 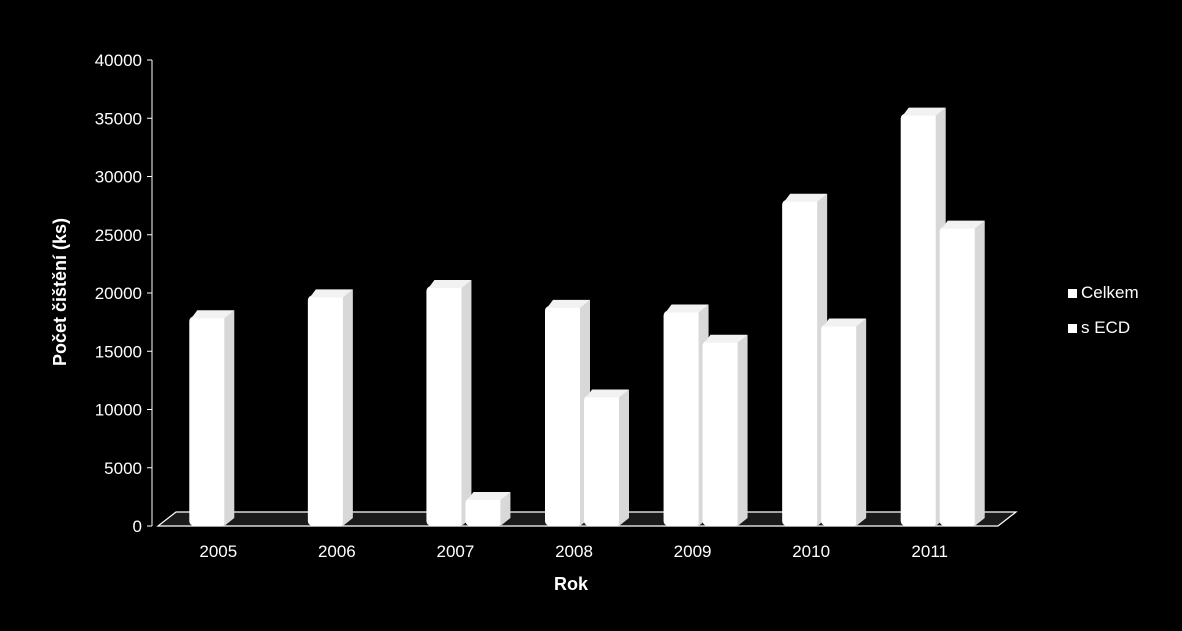 I want to click on y-axis: 0 5000 10000 15000 20000 25000 30000 35000 40000, so click(x=124, y=293).